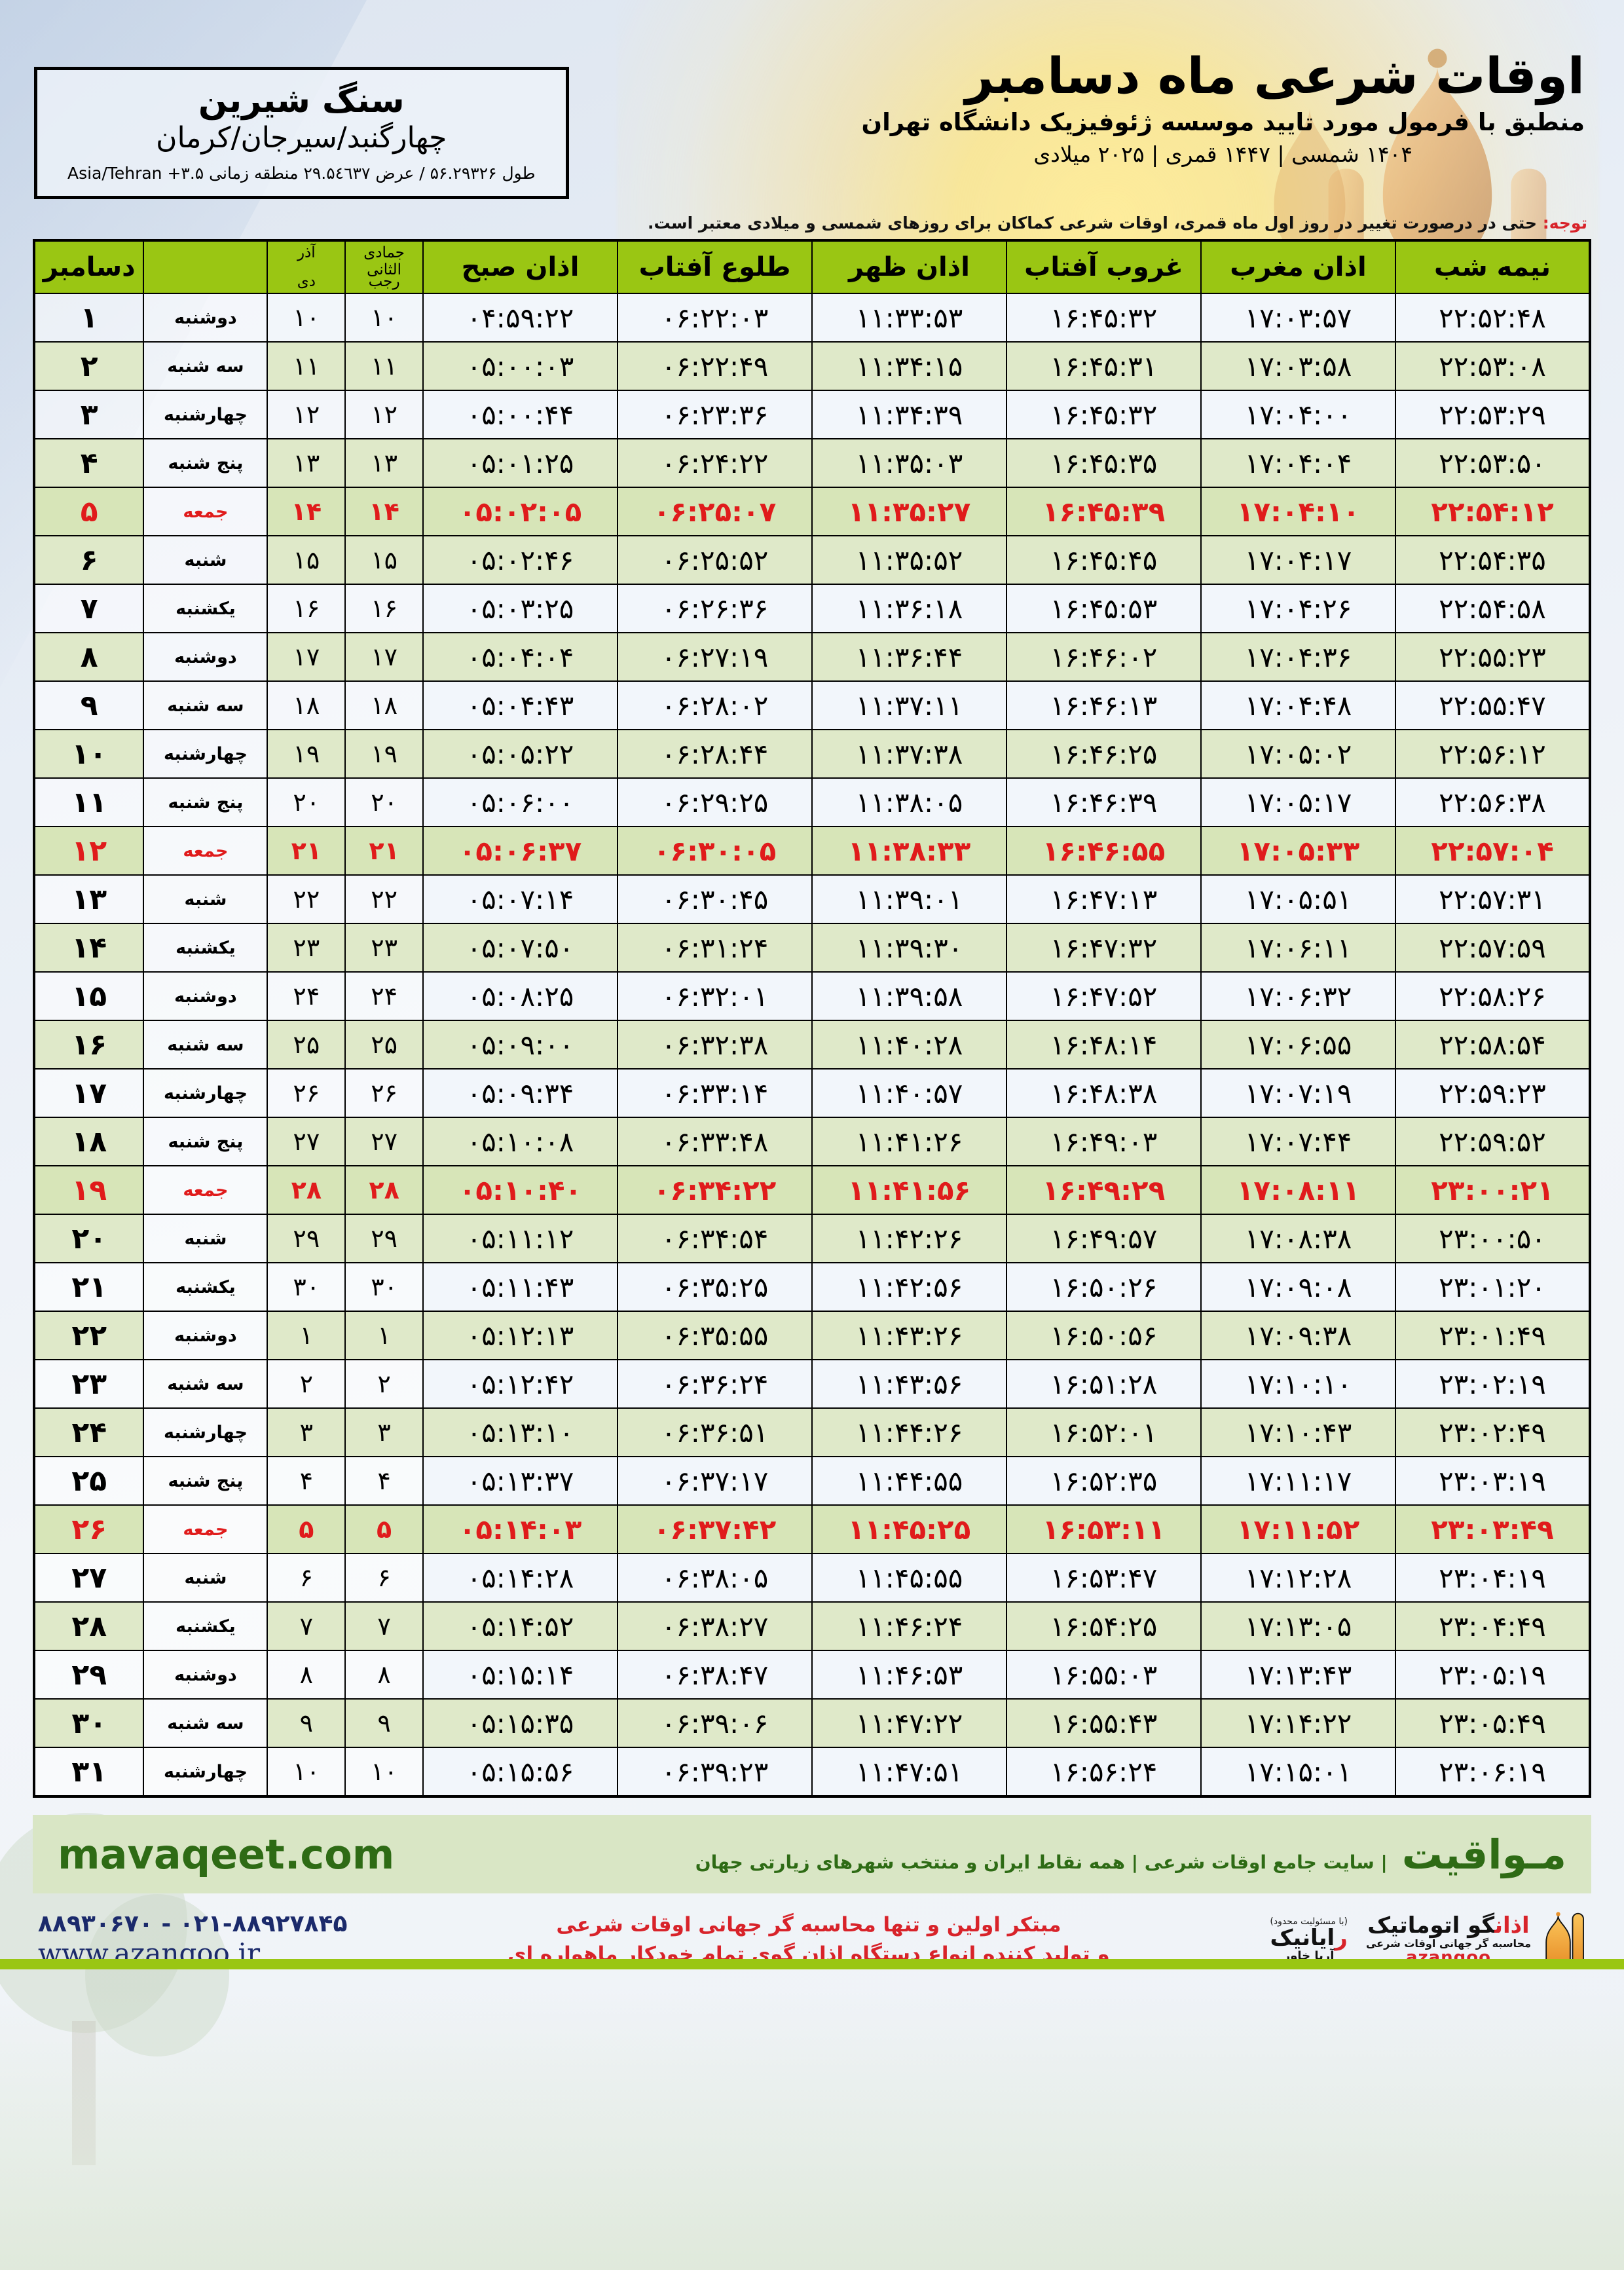 Image resolution: width=1624 pixels, height=2270 pixels. I want to click on cell-shamsi-day: ۸, so click(306, 1675).